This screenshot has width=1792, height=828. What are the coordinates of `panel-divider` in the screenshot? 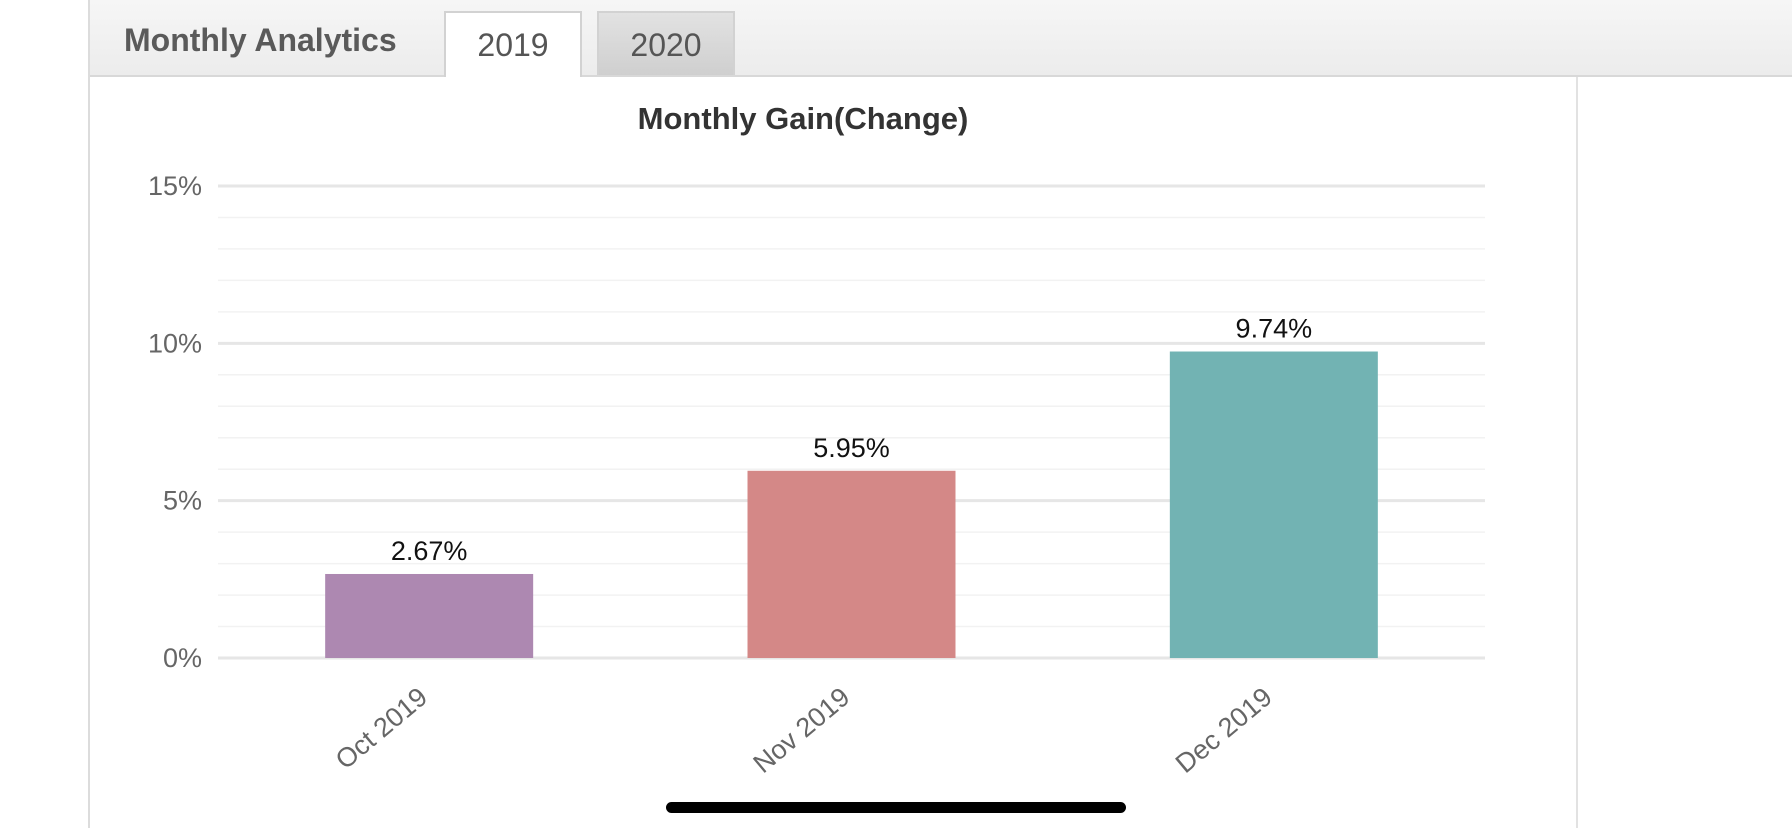 It's located at (1577, 452).